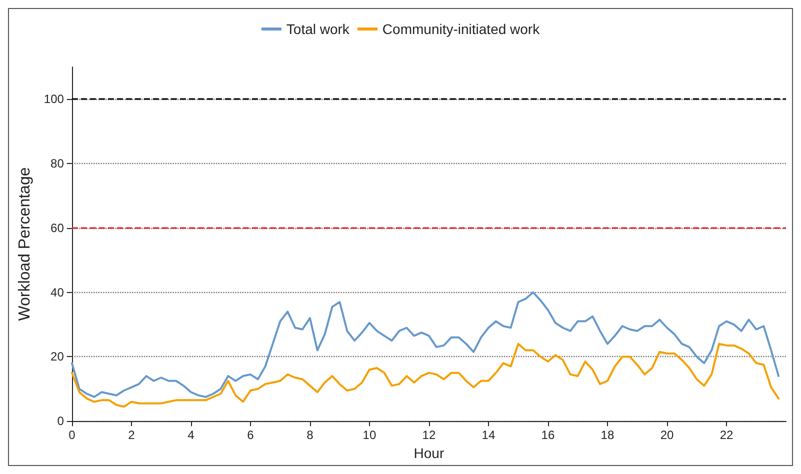  I want to click on y-tick-label: 60, so click(57, 227).